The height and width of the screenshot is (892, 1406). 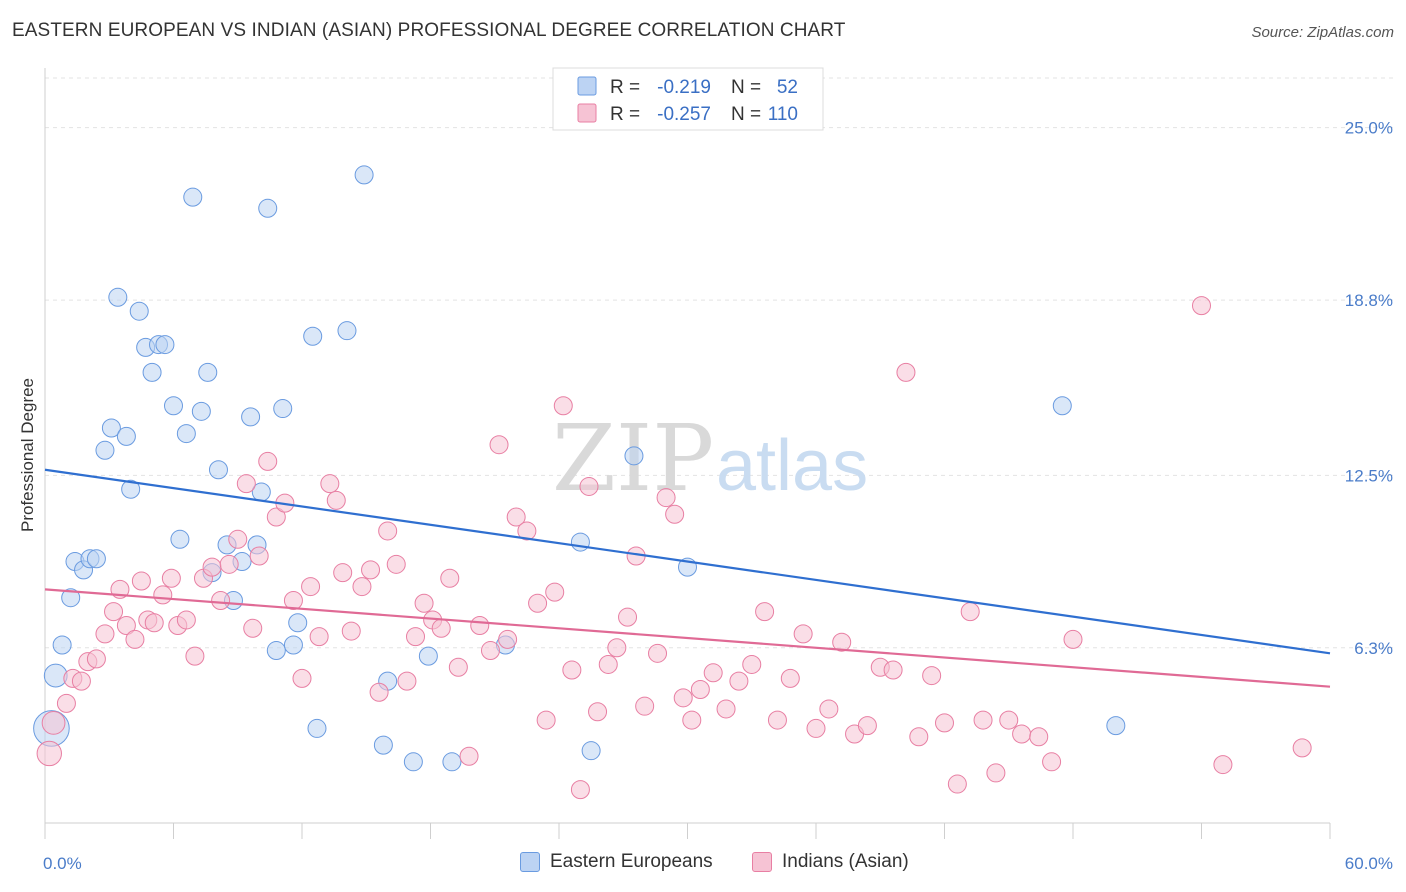 I want to click on legend-r-value: -0.257, so click(x=684, y=114).